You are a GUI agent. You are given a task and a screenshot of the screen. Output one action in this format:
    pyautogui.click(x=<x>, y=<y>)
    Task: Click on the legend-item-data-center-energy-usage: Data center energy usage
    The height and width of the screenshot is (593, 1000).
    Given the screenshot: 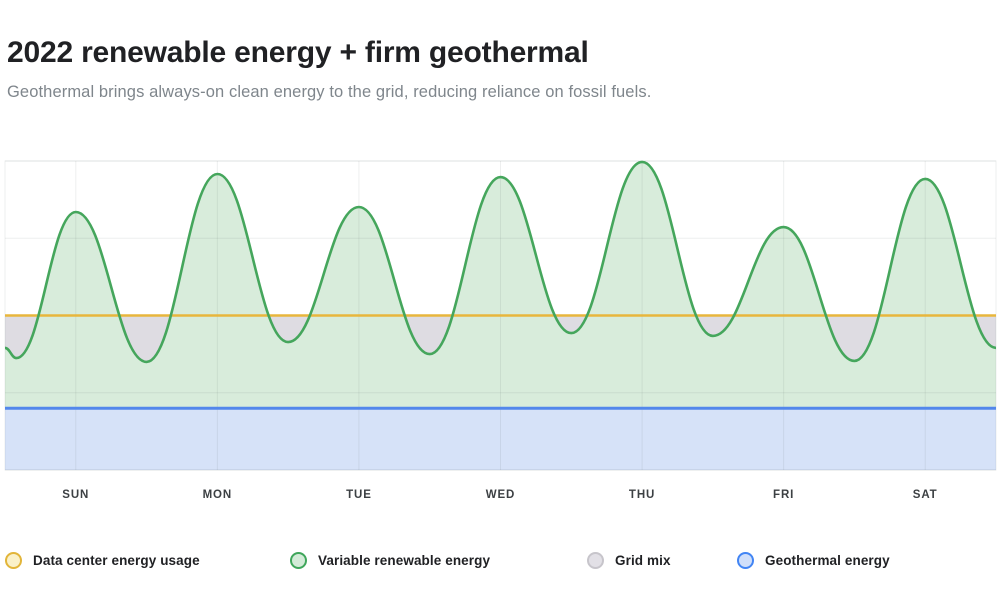 What is the action you would take?
    pyautogui.click(x=102, y=560)
    